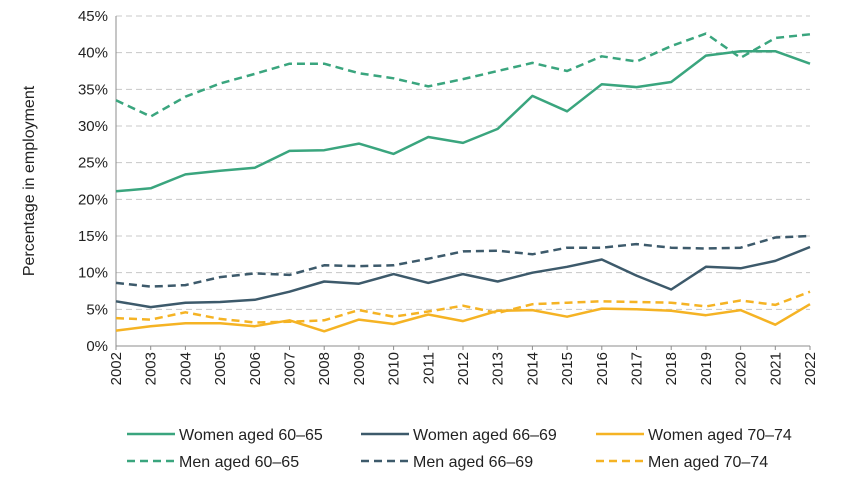  Describe the element at coordinates (93, 126) in the screenshot. I see `y-tick-label: 30%` at that location.